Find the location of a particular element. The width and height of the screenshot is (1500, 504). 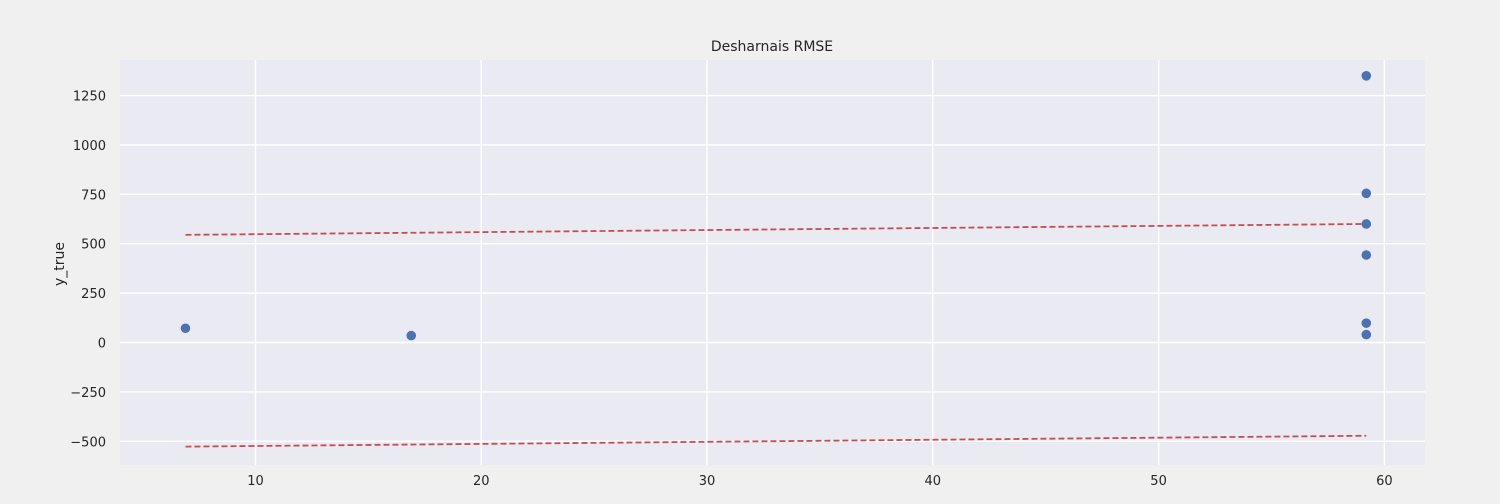

x-tick-label: 60 is located at coordinates (1384, 481).